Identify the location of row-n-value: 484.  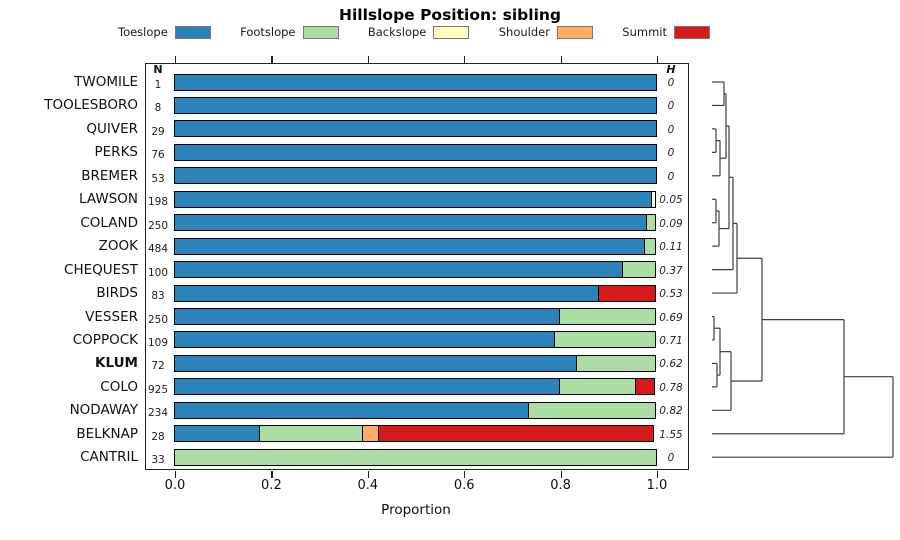
(158, 249).